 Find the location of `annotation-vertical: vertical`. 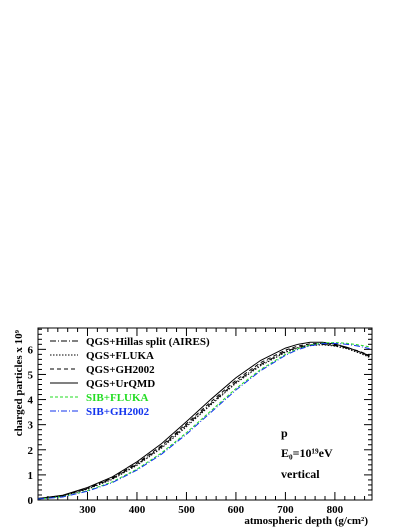

annotation-vertical: vertical is located at coordinates (300, 474).